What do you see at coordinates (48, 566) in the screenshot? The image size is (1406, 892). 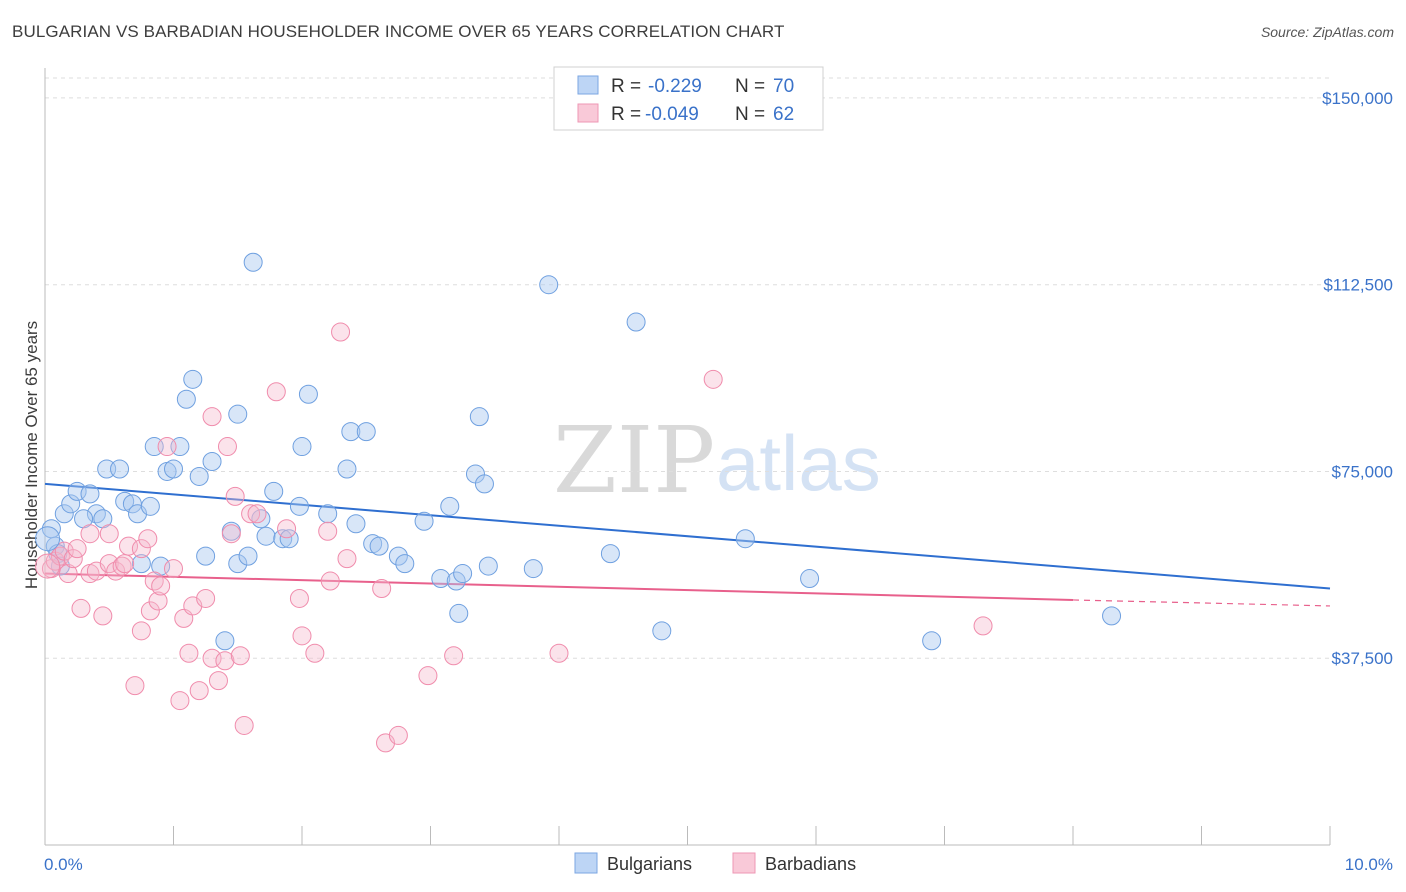 I see `point-barbadians-cluster` at bounding box center [48, 566].